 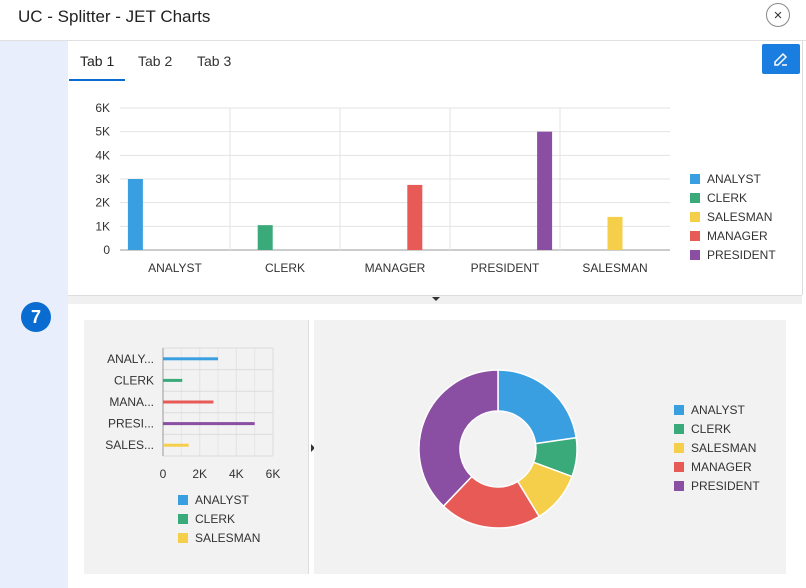 I want to click on close-icon: ×, so click(x=778, y=15).